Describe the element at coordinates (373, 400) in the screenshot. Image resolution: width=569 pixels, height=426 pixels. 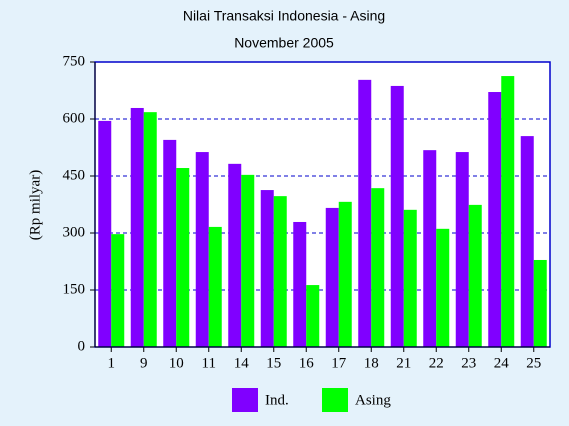
I see `legend-label: Asing` at that location.